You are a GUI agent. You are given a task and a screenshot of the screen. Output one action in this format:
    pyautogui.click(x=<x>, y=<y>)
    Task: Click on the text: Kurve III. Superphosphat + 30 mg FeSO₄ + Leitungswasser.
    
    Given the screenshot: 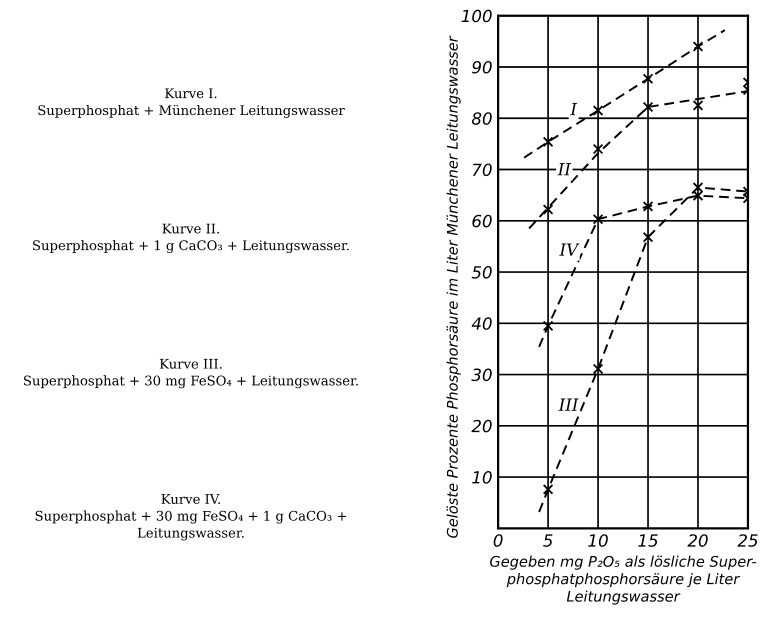 What is the action you would take?
    pyautogui.click(x=191, y=373)
    